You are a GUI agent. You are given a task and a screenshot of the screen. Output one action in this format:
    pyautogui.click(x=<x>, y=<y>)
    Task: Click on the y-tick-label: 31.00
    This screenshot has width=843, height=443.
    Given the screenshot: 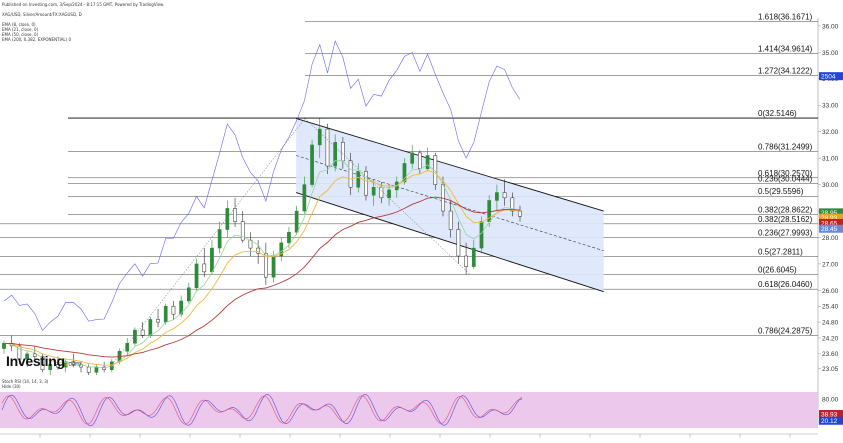 What is the action you would take?
    pyautogui.click(x=830, y=159)
    